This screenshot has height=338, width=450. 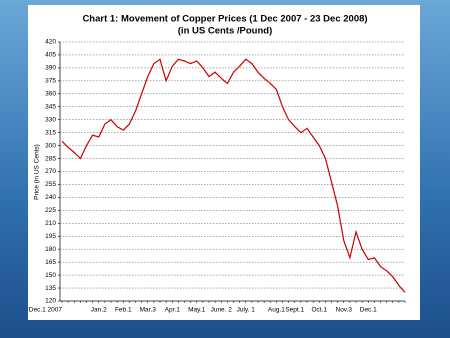 I want to click on y-tick-label: 225, so click(x=50, y=210).